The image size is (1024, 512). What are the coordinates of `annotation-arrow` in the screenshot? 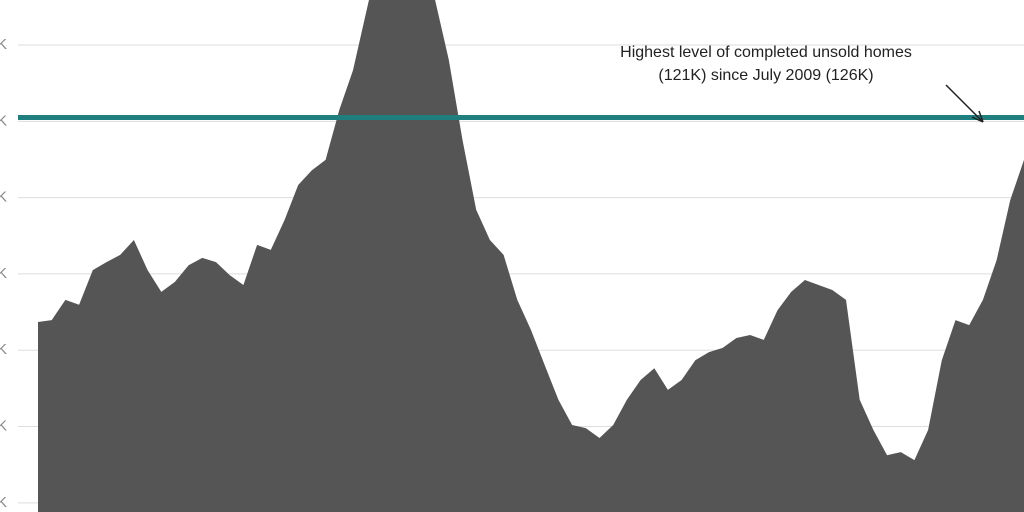 It's located at (964, 103).